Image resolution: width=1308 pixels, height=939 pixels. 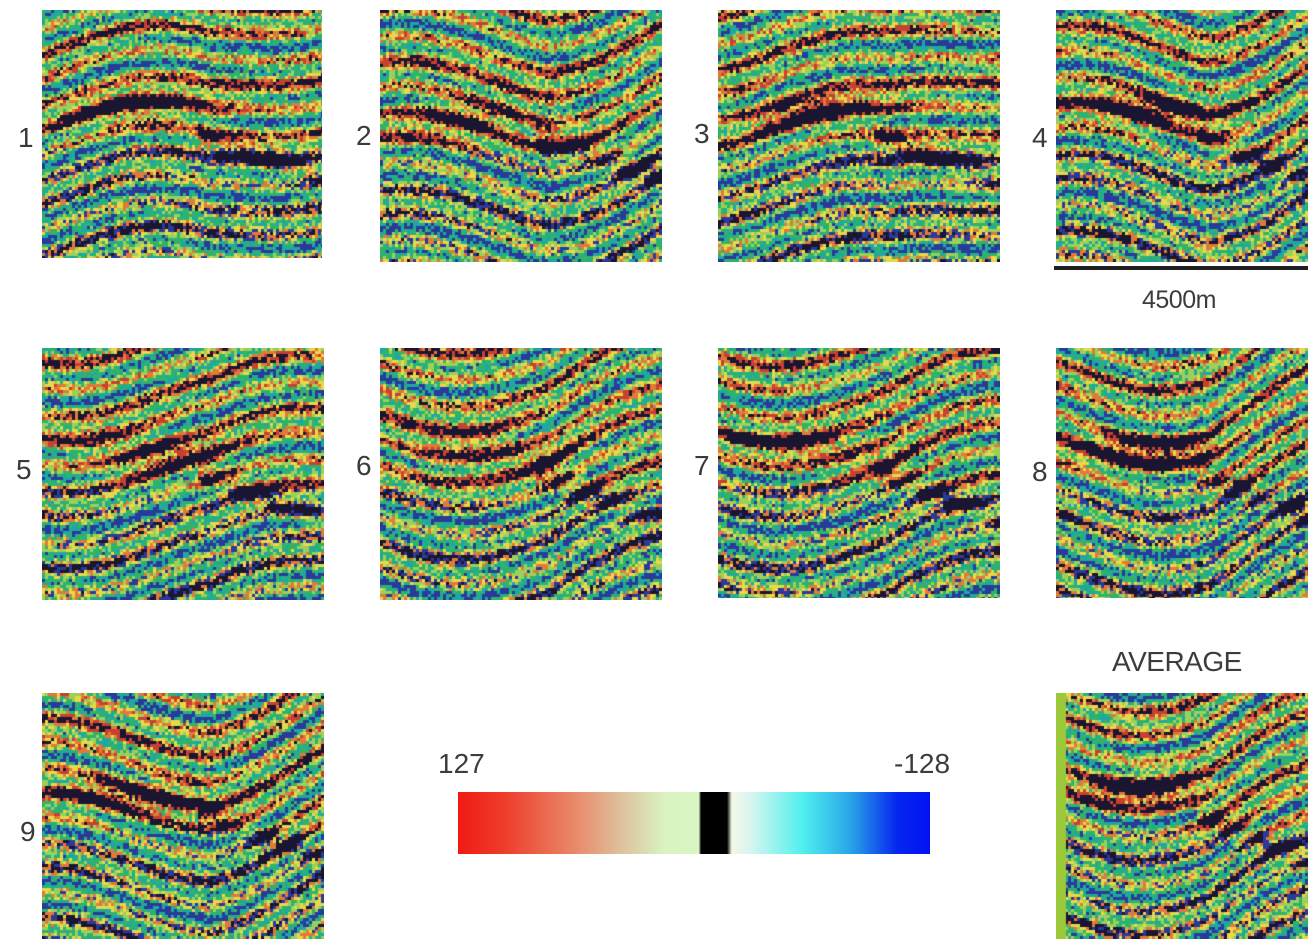 I want to click on panel-label-9: 9, so click(x=28, y=831).